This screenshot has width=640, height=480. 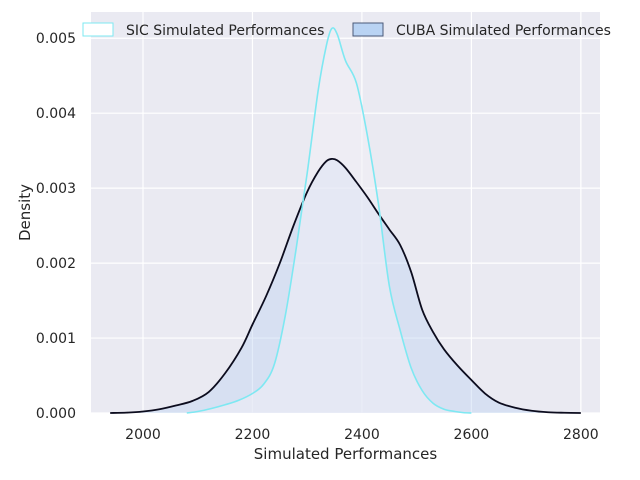 I want to click on y-axis-label: Density, so click(x=25, y=212).